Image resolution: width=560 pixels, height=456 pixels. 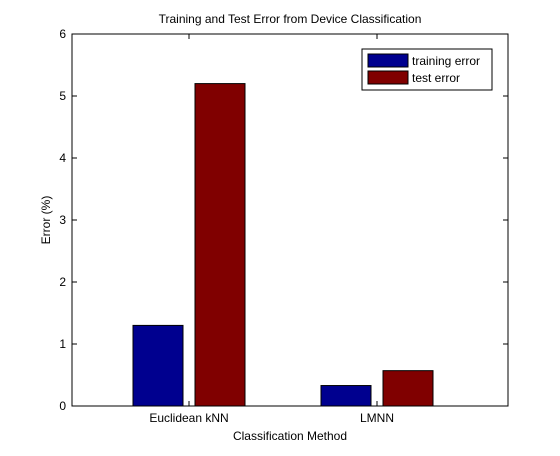 I want to click on x-axis-title: Classification Method, so click(x=290, y=436).